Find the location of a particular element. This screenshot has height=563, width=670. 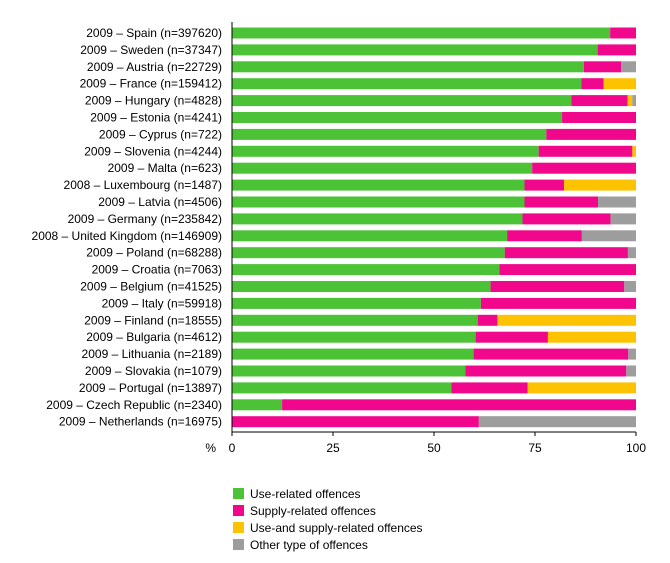

x-tick-label: 25 is located at coordinates (333, 448).